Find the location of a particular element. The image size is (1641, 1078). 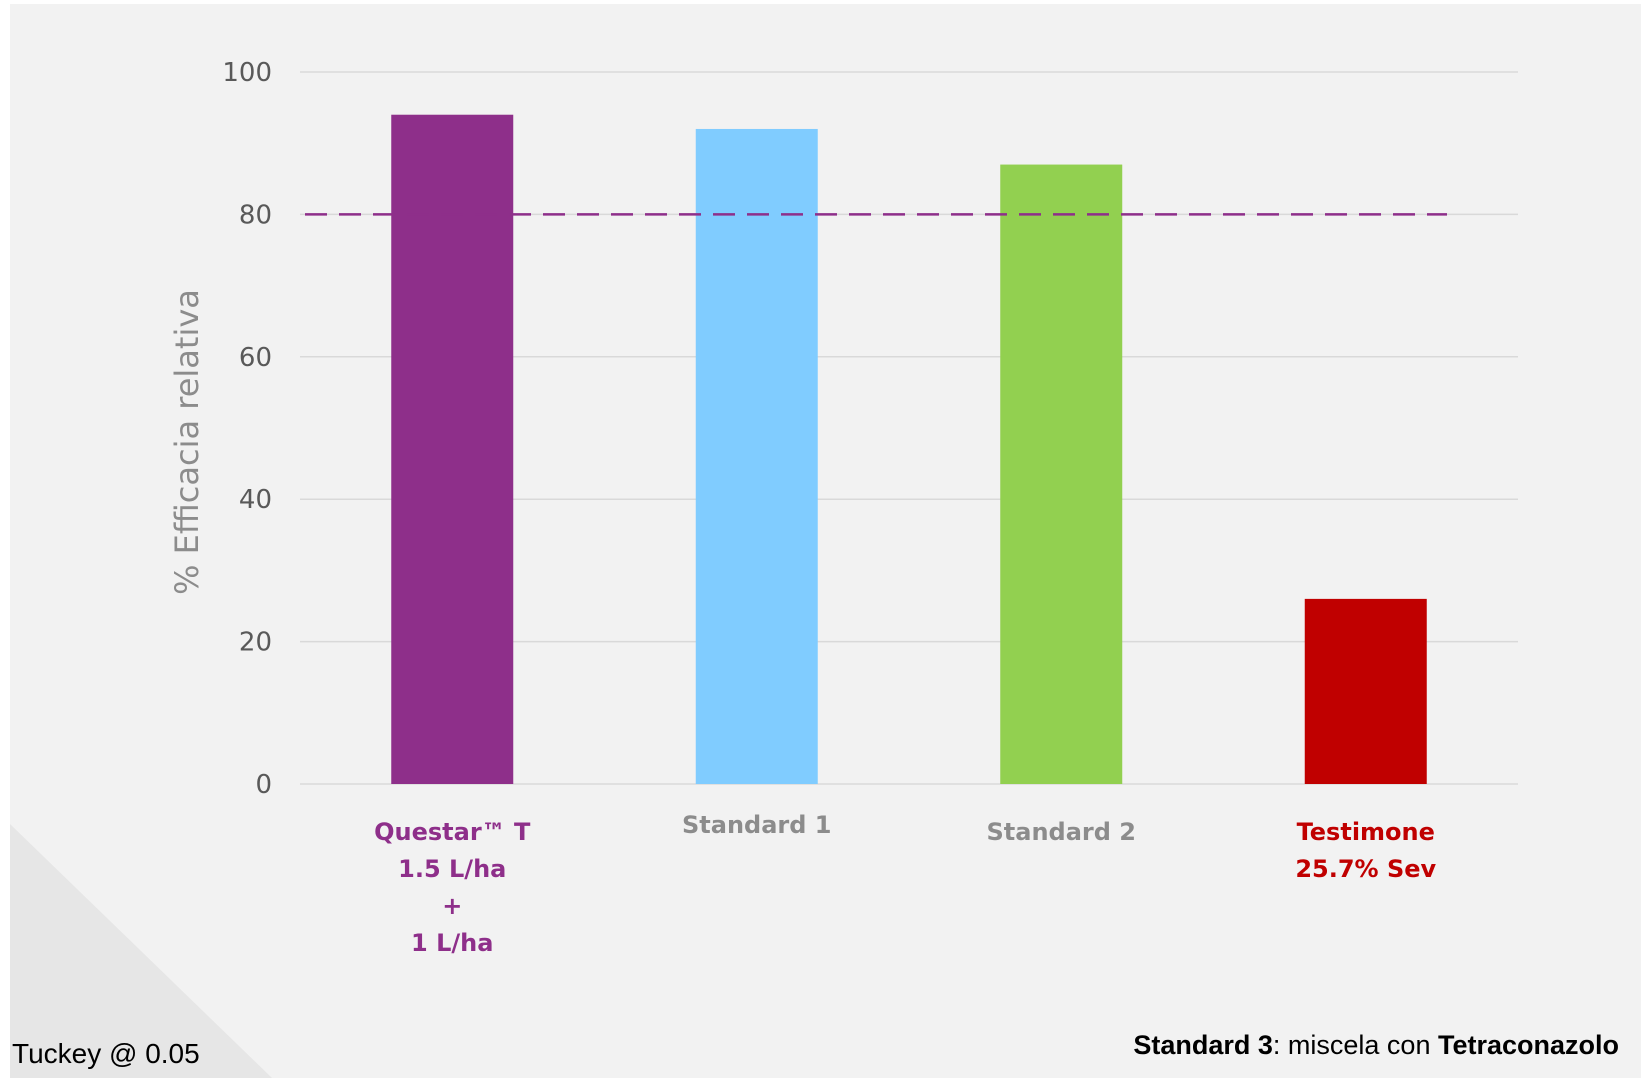

footnote-right-bold-1: Standard 3 is located at coordinates (1203, 1045).